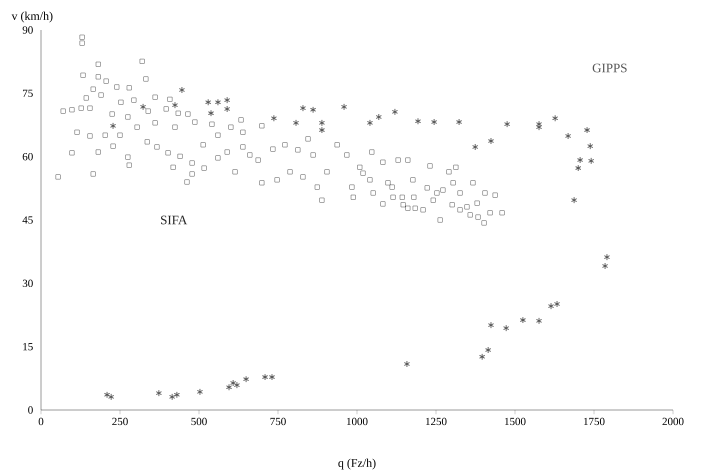  I want to click on y-tick-label: 75, so click(27, 93).